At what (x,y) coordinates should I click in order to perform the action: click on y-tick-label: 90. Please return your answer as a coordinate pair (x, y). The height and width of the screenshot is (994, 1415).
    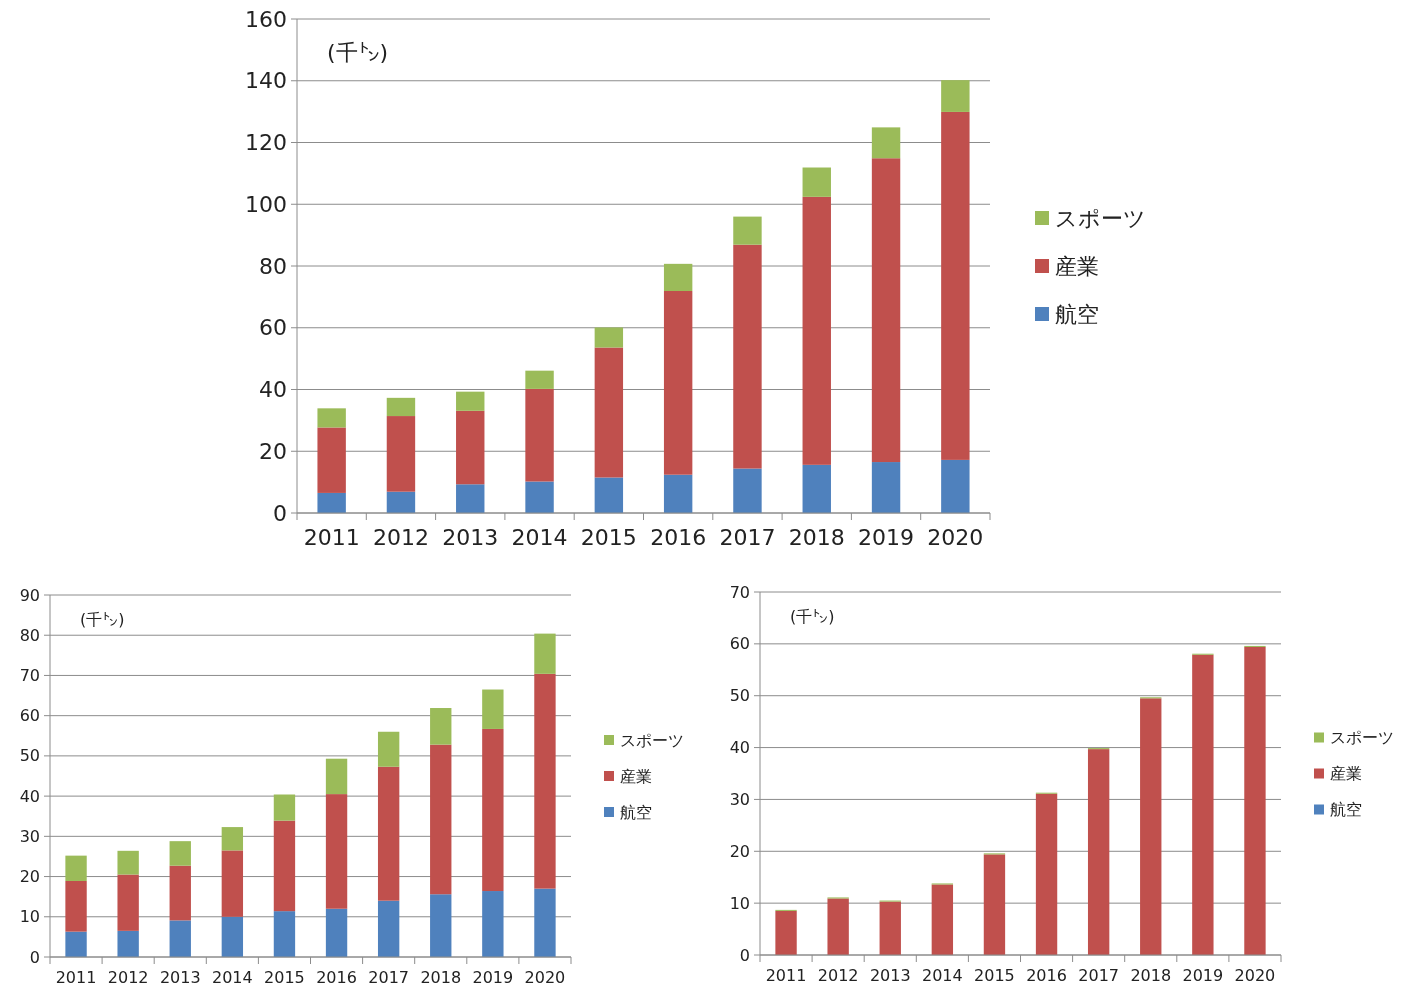
    Looking at the image, I should click on (29, 595).